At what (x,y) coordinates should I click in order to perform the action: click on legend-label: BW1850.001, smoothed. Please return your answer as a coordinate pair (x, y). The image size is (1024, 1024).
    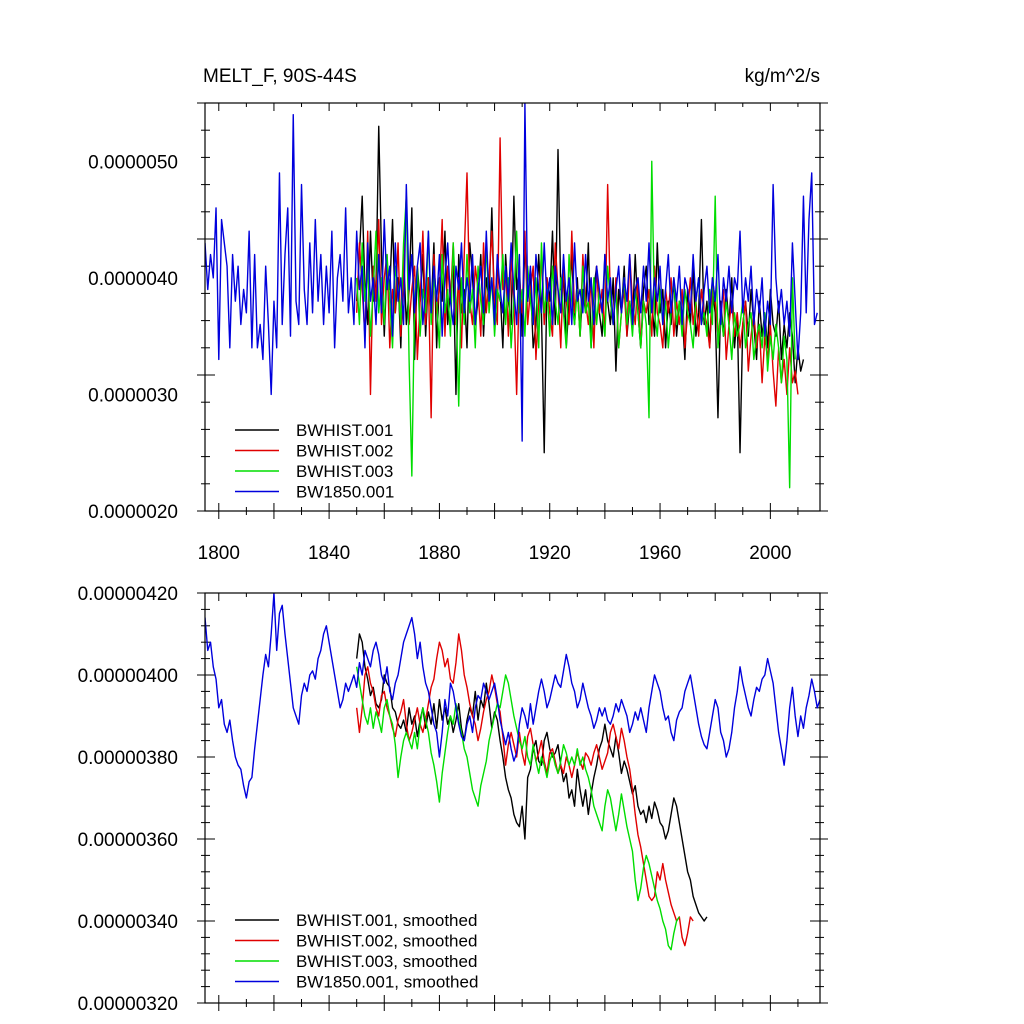
    Looking at the image, I should click on (387, 982).